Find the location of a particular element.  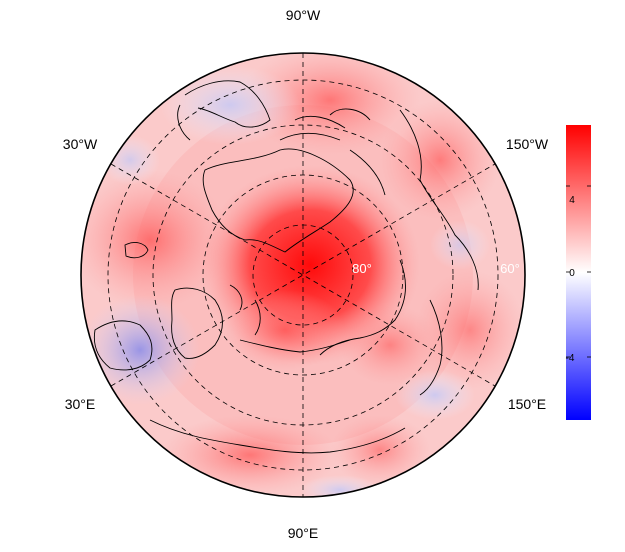

lon-label-upper-left: 30°W is located at coordinates (80, 144).